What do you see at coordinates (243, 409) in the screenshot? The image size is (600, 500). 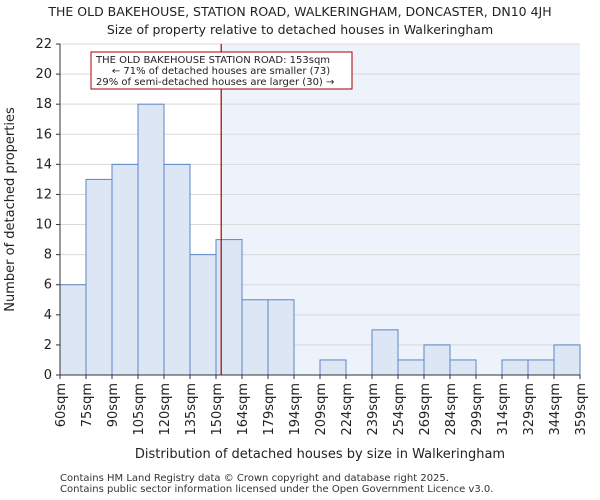 I see `x-tick-label: 164sqm` at bounding box center [243, 409].